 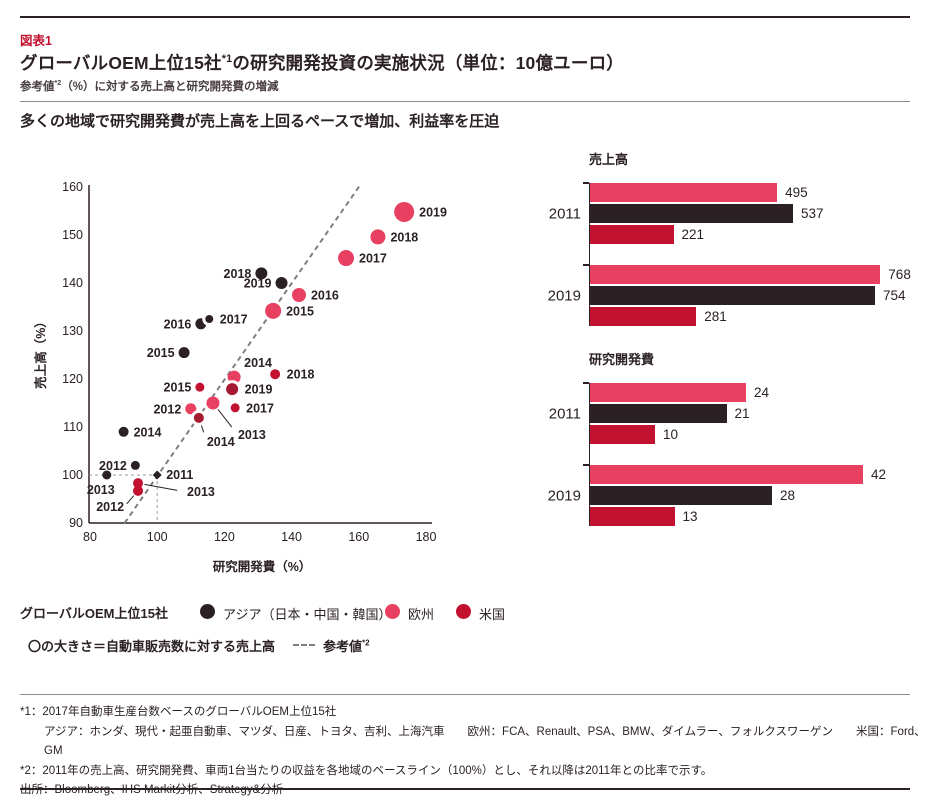 I want to click on bar-group-label: 2019, so click(x=564, y=295).